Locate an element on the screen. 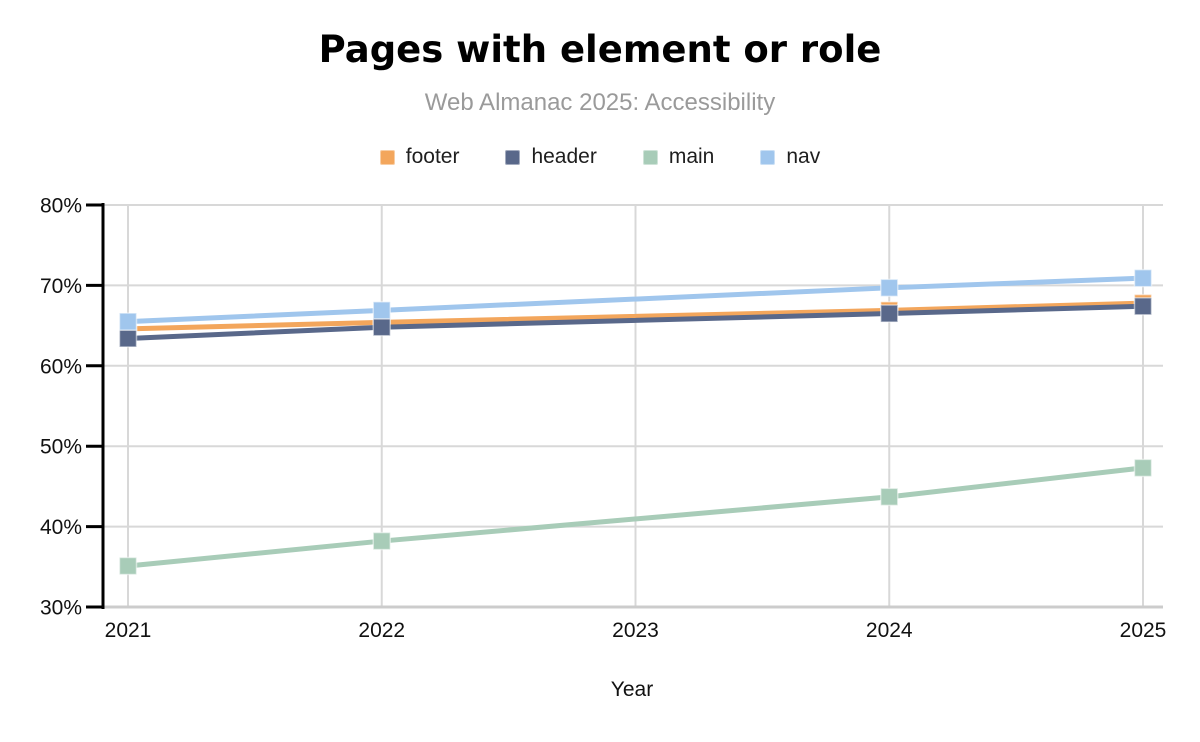 The height and width of the screenshot is (742, 1200). marker-main-2025 is located at coordinates (1143, 468).